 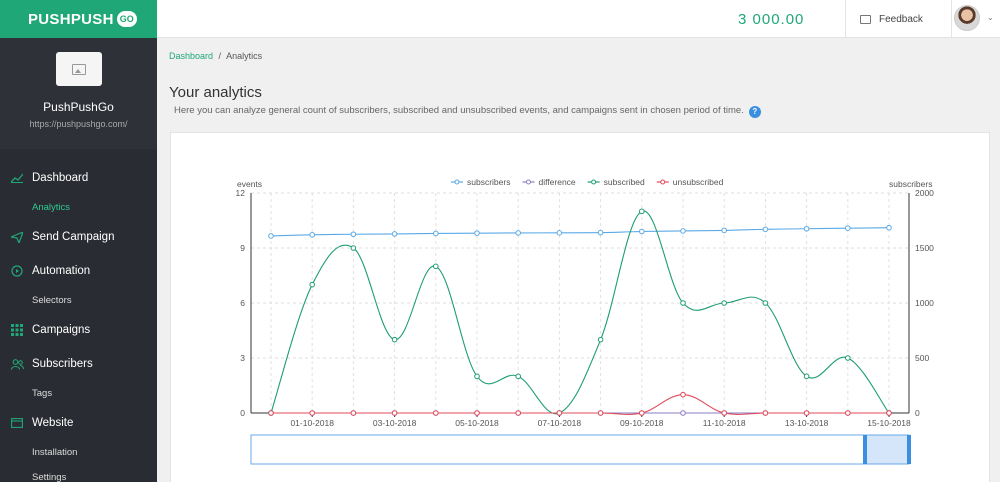 I want to click on legend-label-subscribers: subscribers, so click(x=488, y=182).